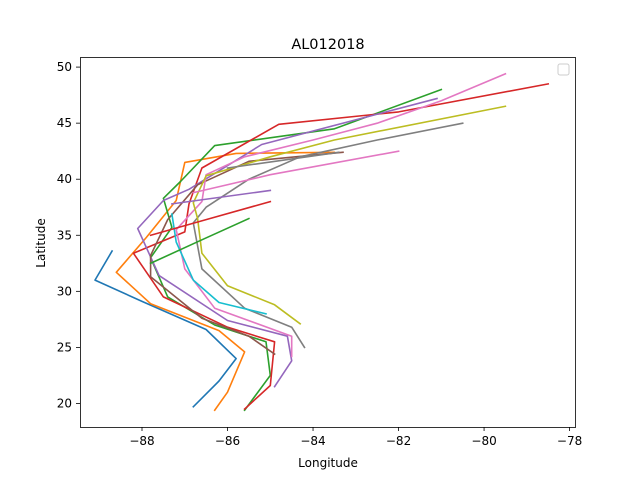 This screenshot has width=640, height=480. Describe the element at coordinates (569, 441) in the screenshot. I see `x-tick-label: −78` at that location.